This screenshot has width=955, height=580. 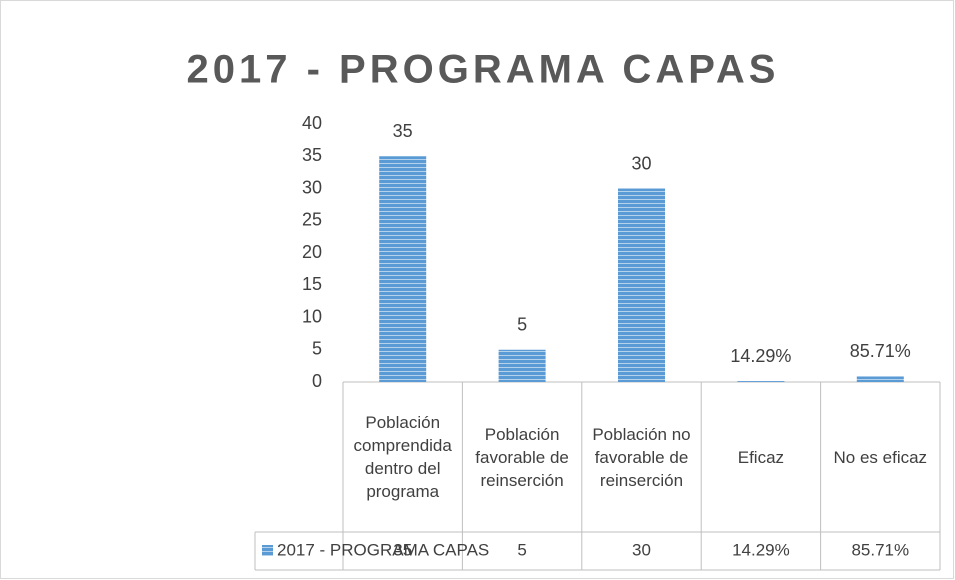 I want to click on y-tick-label: 10, so click(x=312, y=316).